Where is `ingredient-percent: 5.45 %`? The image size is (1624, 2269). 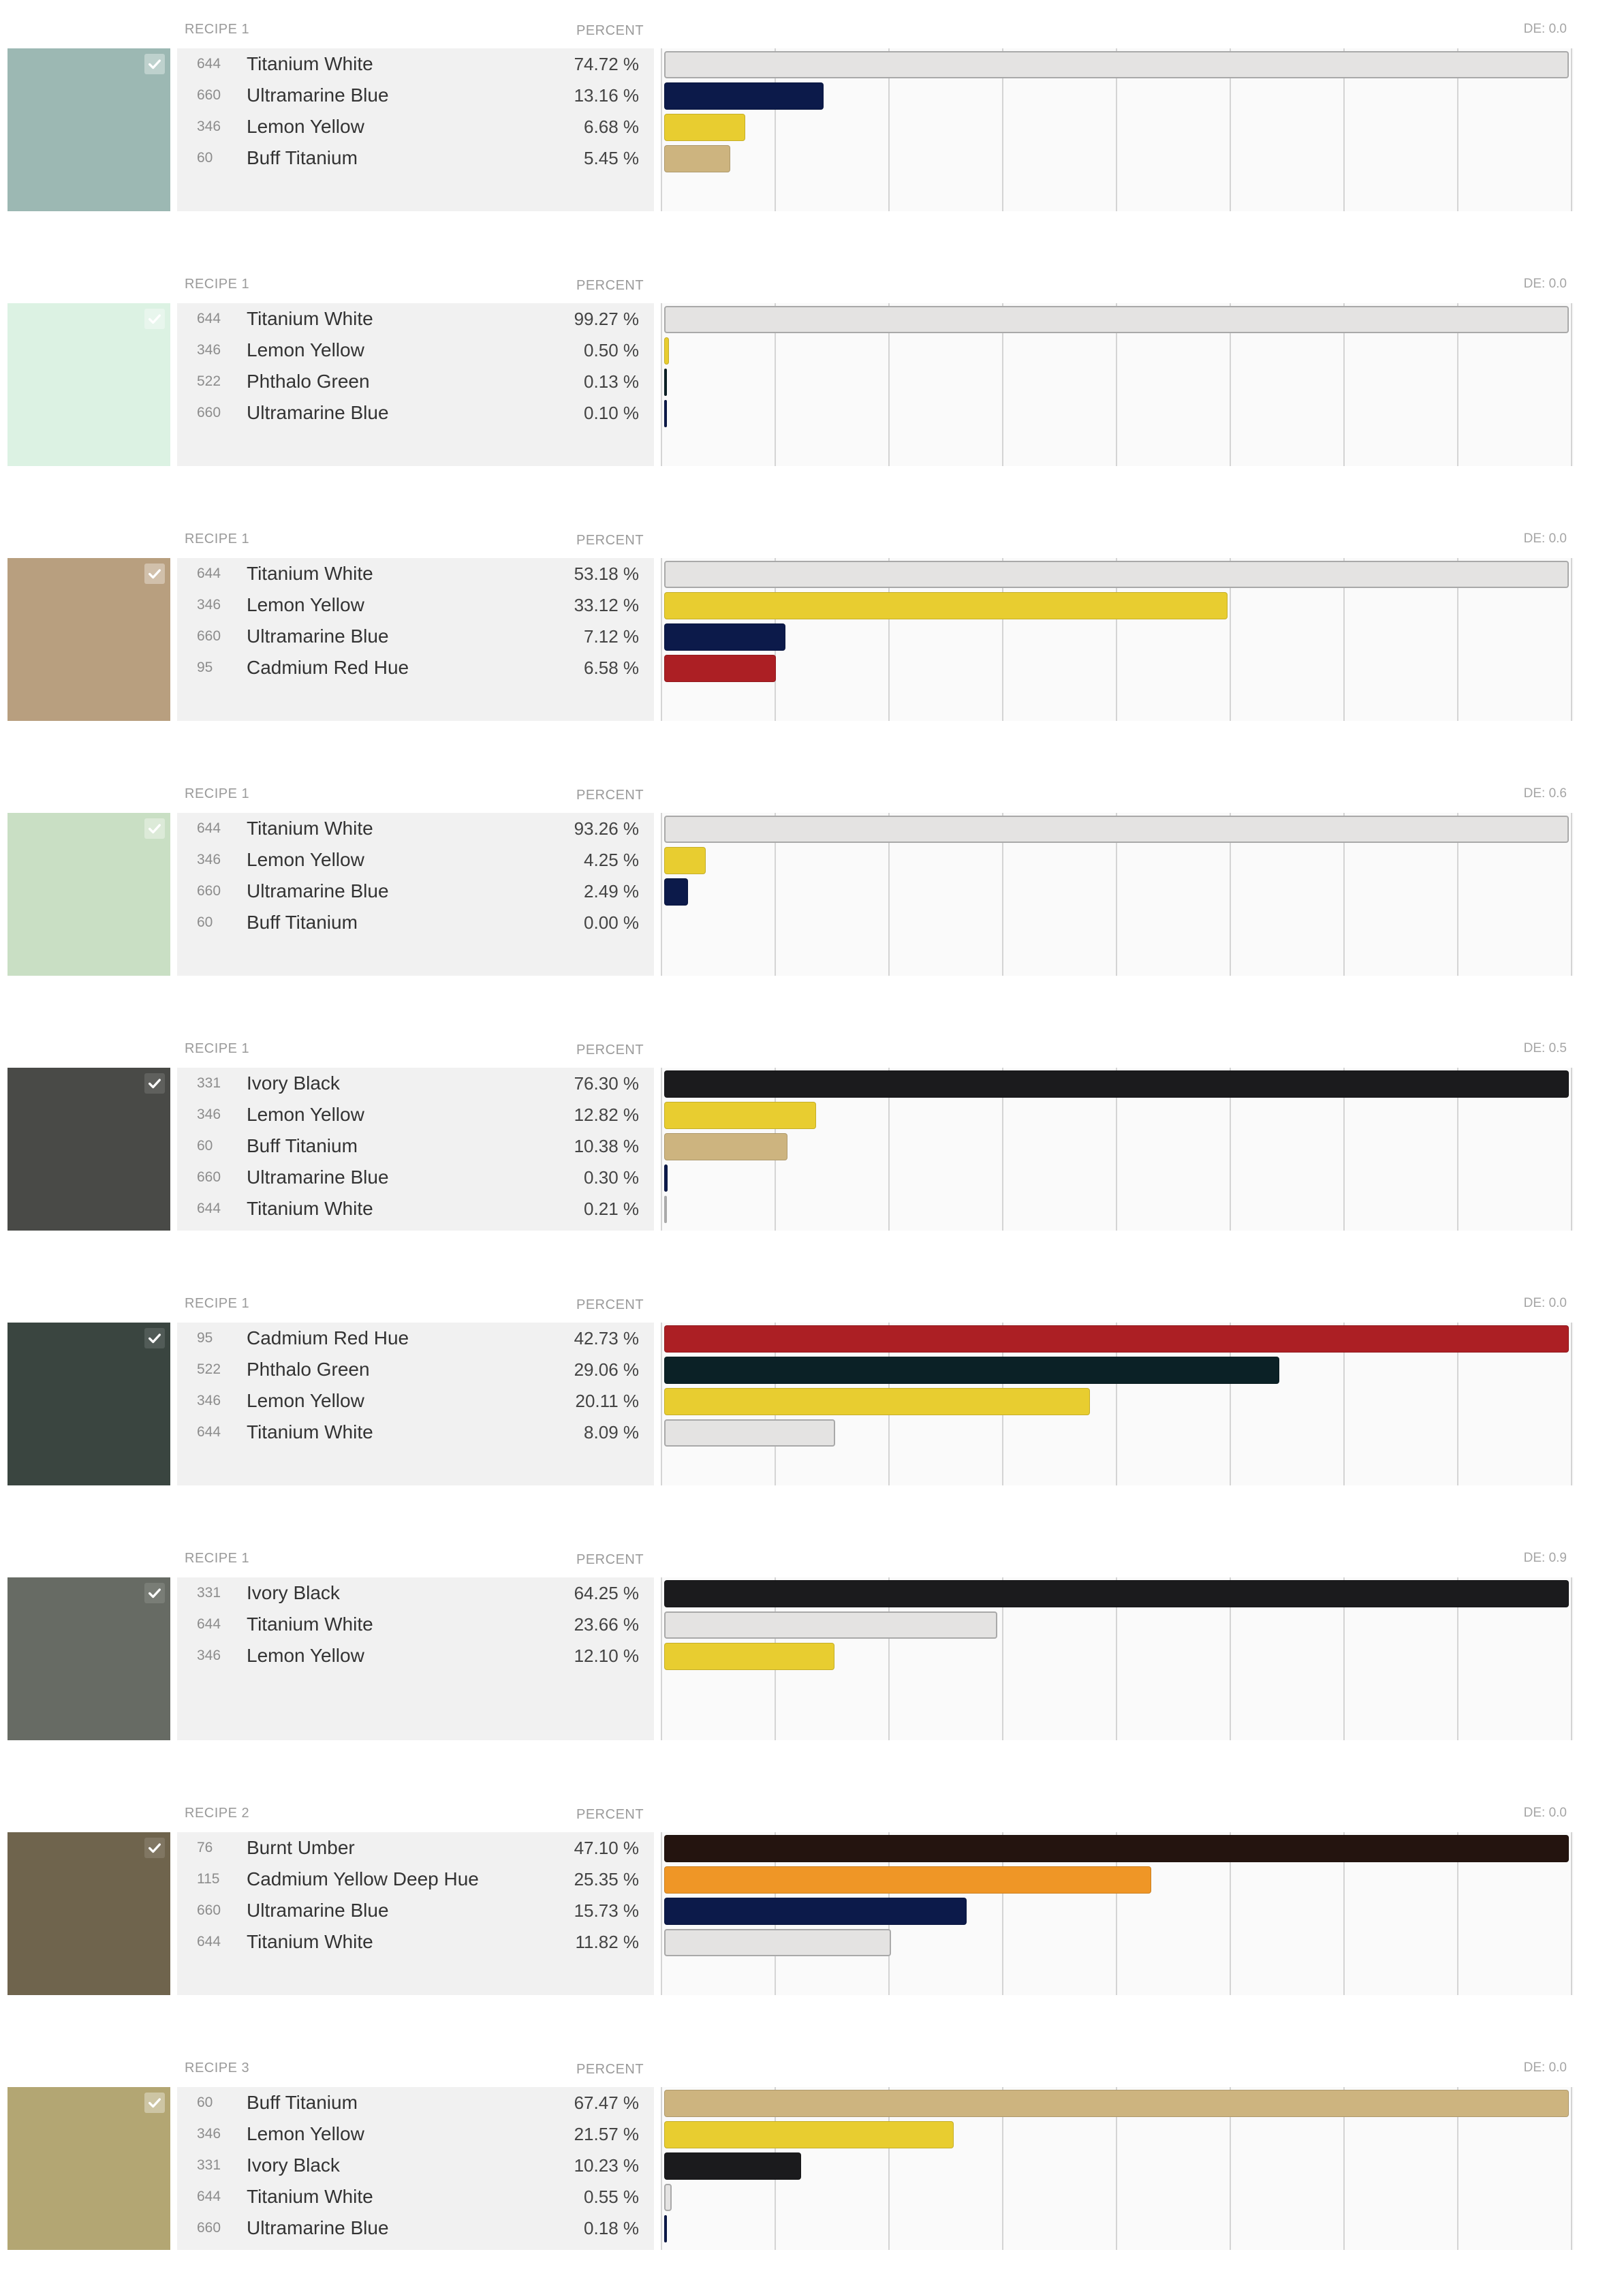 ingredient-percent: 5.45 % is located at coordinates (611, 158).